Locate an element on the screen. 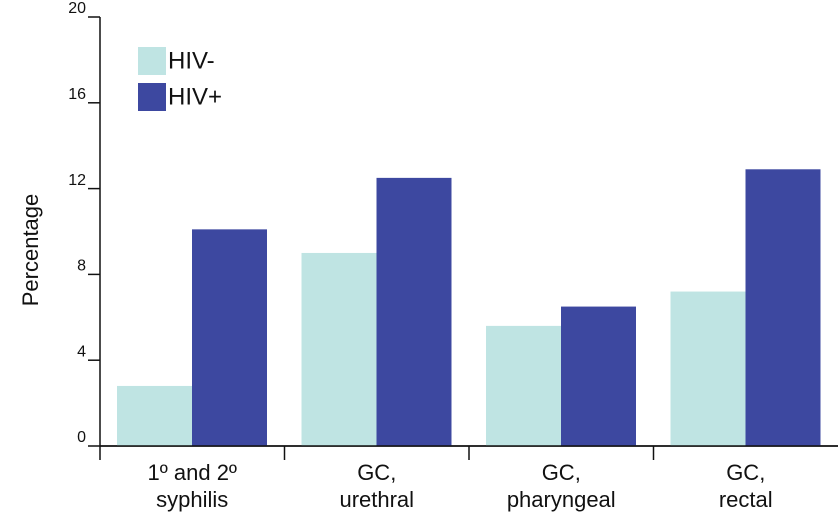 The width and height of the screenshot is (838, 519). x-tick-label: rectal is located at coordinates (746, 499).